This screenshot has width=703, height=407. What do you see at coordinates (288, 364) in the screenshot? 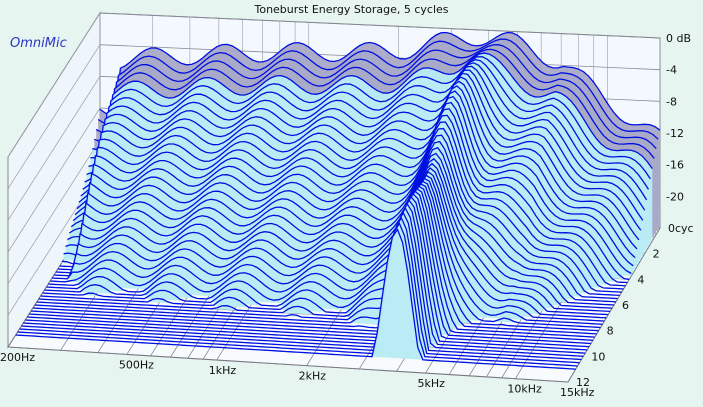
I see `grid-line-cycle` at bounding box center [288, 364].